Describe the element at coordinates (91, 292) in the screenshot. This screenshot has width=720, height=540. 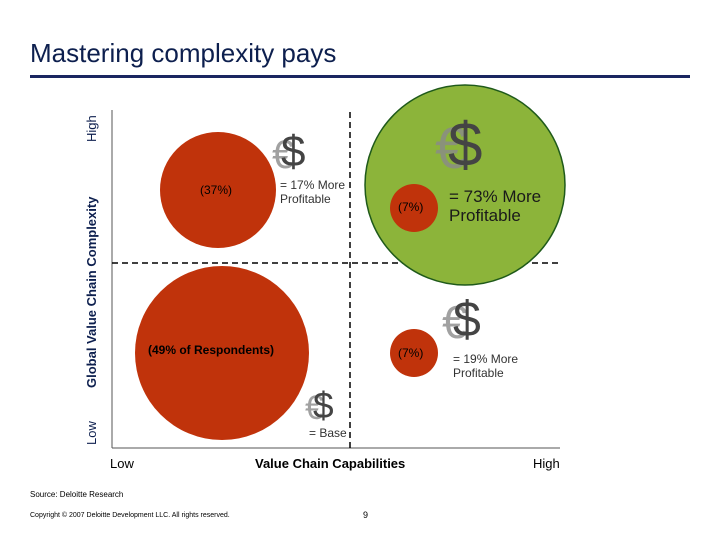
I see `y-axis-title: Global Value Chain Complexity` at that location.